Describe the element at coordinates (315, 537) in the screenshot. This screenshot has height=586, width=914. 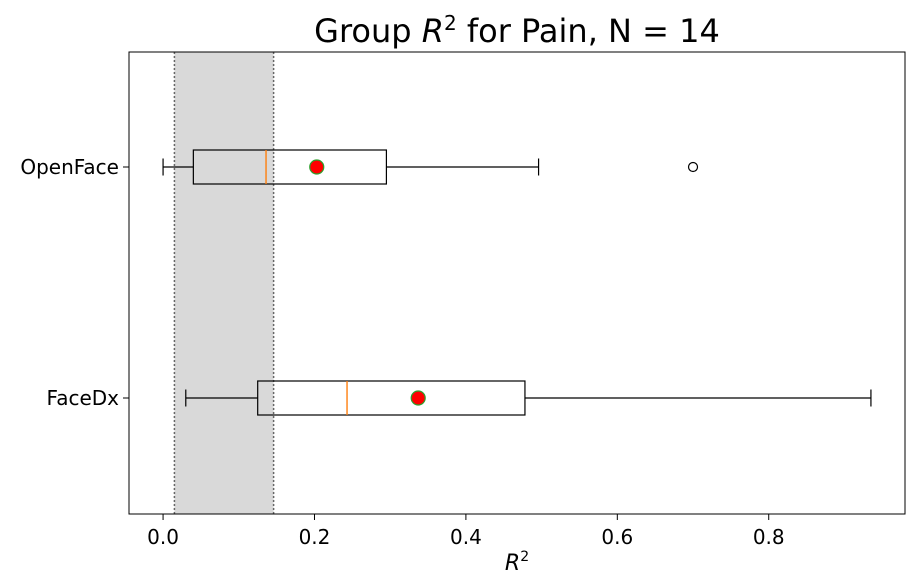
I see `x-tick-label: 0.2` at that location.